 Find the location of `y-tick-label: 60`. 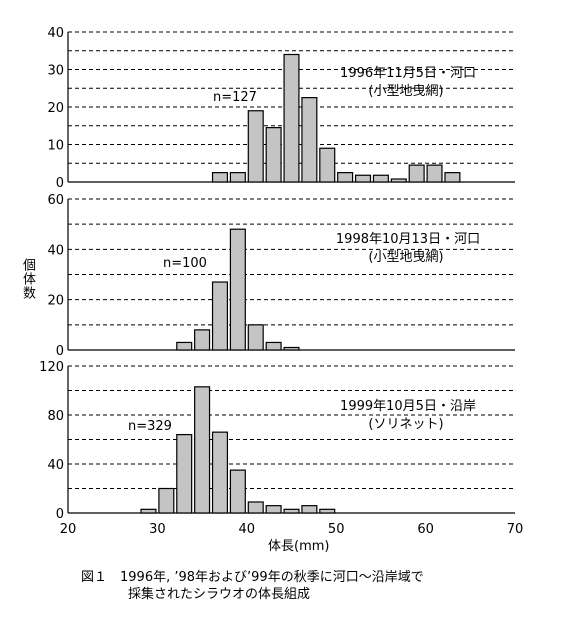

y-tick-label: 60 is located at coordinates (55, 200).